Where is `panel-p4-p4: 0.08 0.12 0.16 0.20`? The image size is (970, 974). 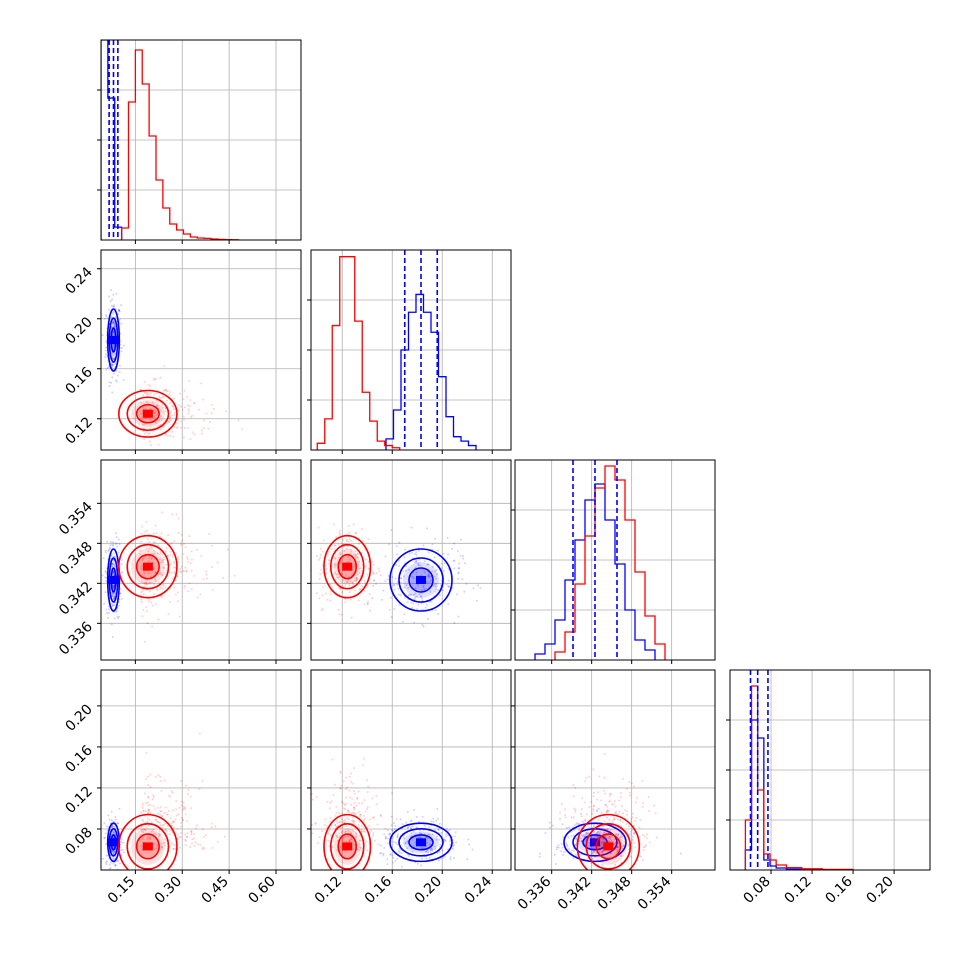
panel-p4-p4: 0.08 0.12 0.16 0.20 is located at coordinates (828, 788).